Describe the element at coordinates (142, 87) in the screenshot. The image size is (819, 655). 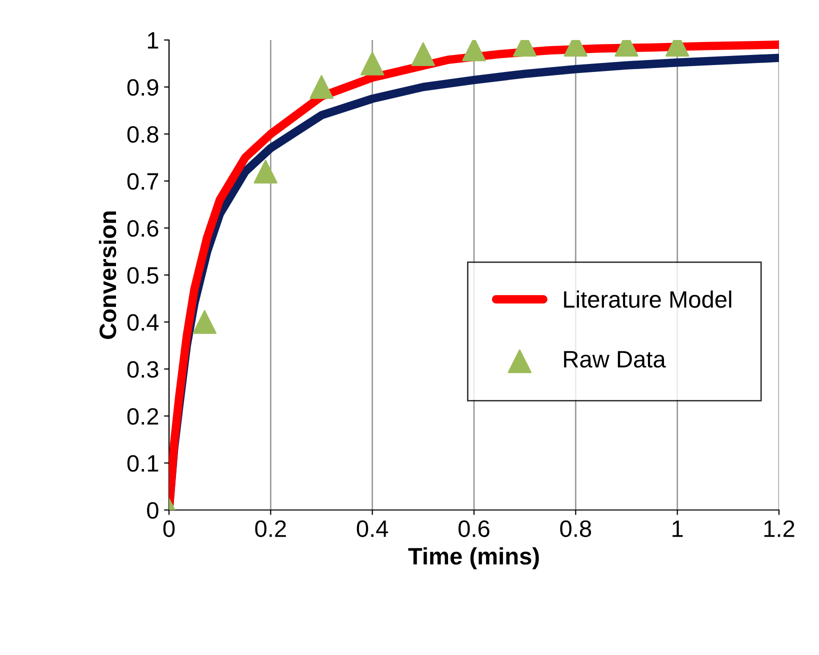
I see `y-tick-label: 0.9` at that location.